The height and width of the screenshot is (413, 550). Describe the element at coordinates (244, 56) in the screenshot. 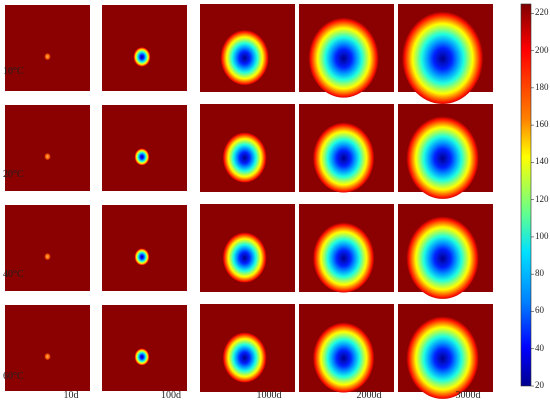

I see `plume-10°C-1000d` at that location.